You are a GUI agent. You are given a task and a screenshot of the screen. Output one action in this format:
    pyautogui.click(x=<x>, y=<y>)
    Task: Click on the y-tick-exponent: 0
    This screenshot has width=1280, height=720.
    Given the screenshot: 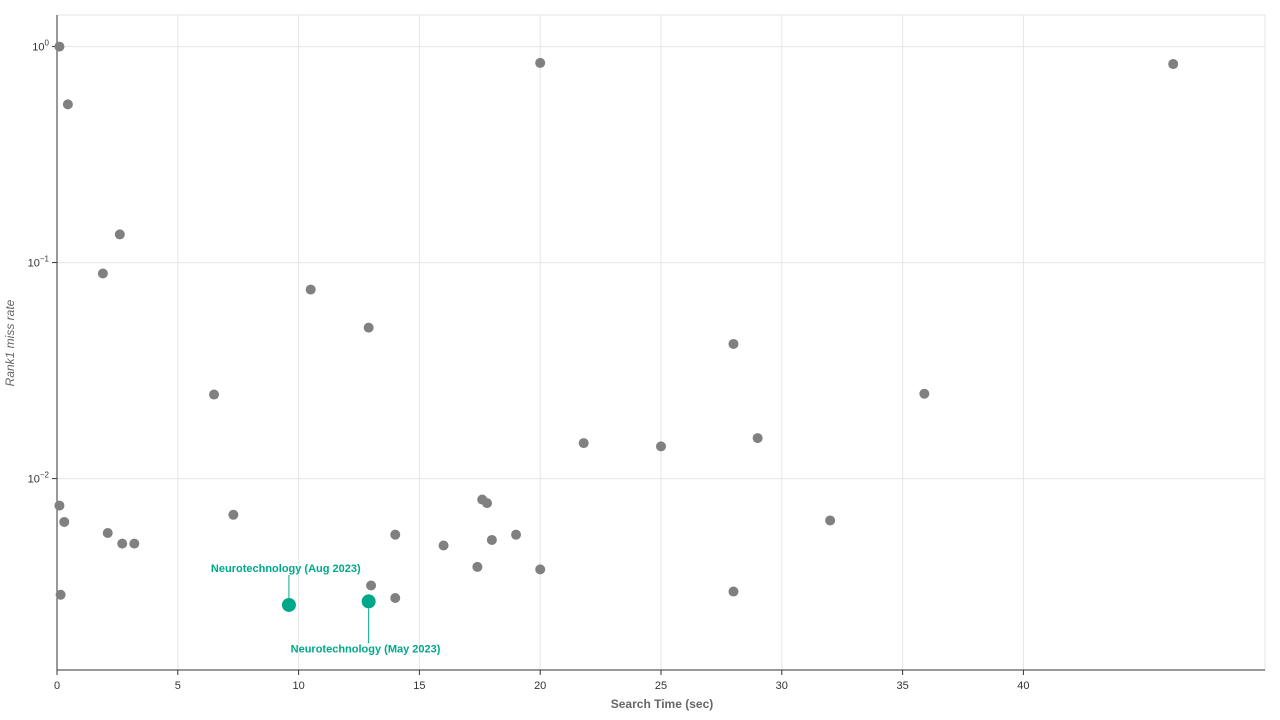 What is the action you would take?
    pyautogui.click(x=47, y=43)
    